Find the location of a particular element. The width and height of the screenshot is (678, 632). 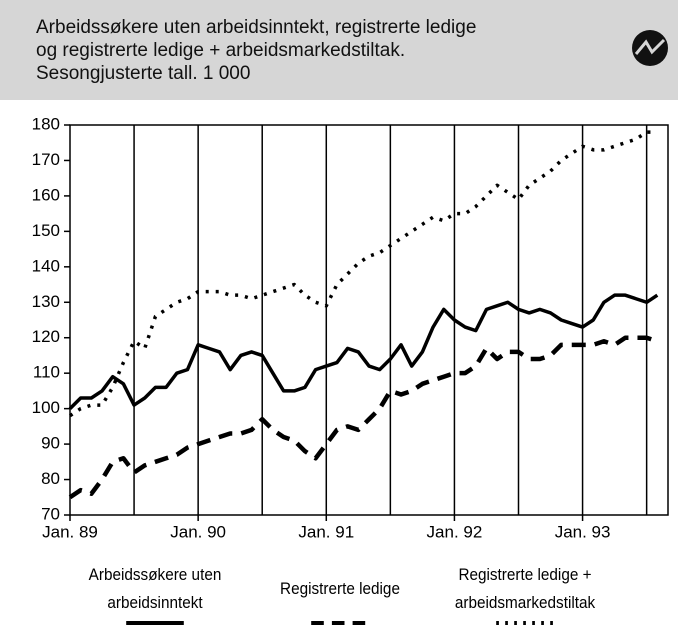

legend-label: Arbeidssøkere uten arbeidsinntekt is located at coordinates (155, 588).